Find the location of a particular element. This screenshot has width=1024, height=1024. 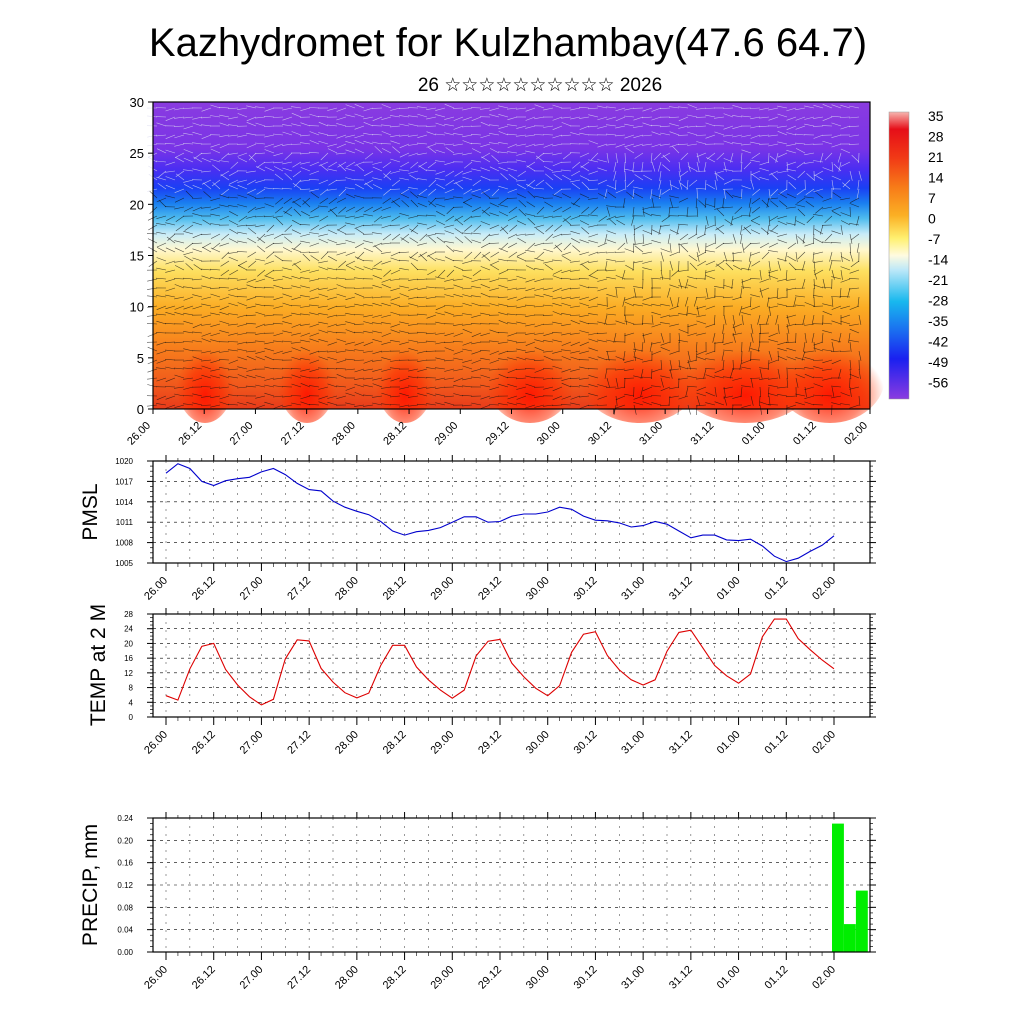

ytick-label: 28 is located at coordinates (128, 614).